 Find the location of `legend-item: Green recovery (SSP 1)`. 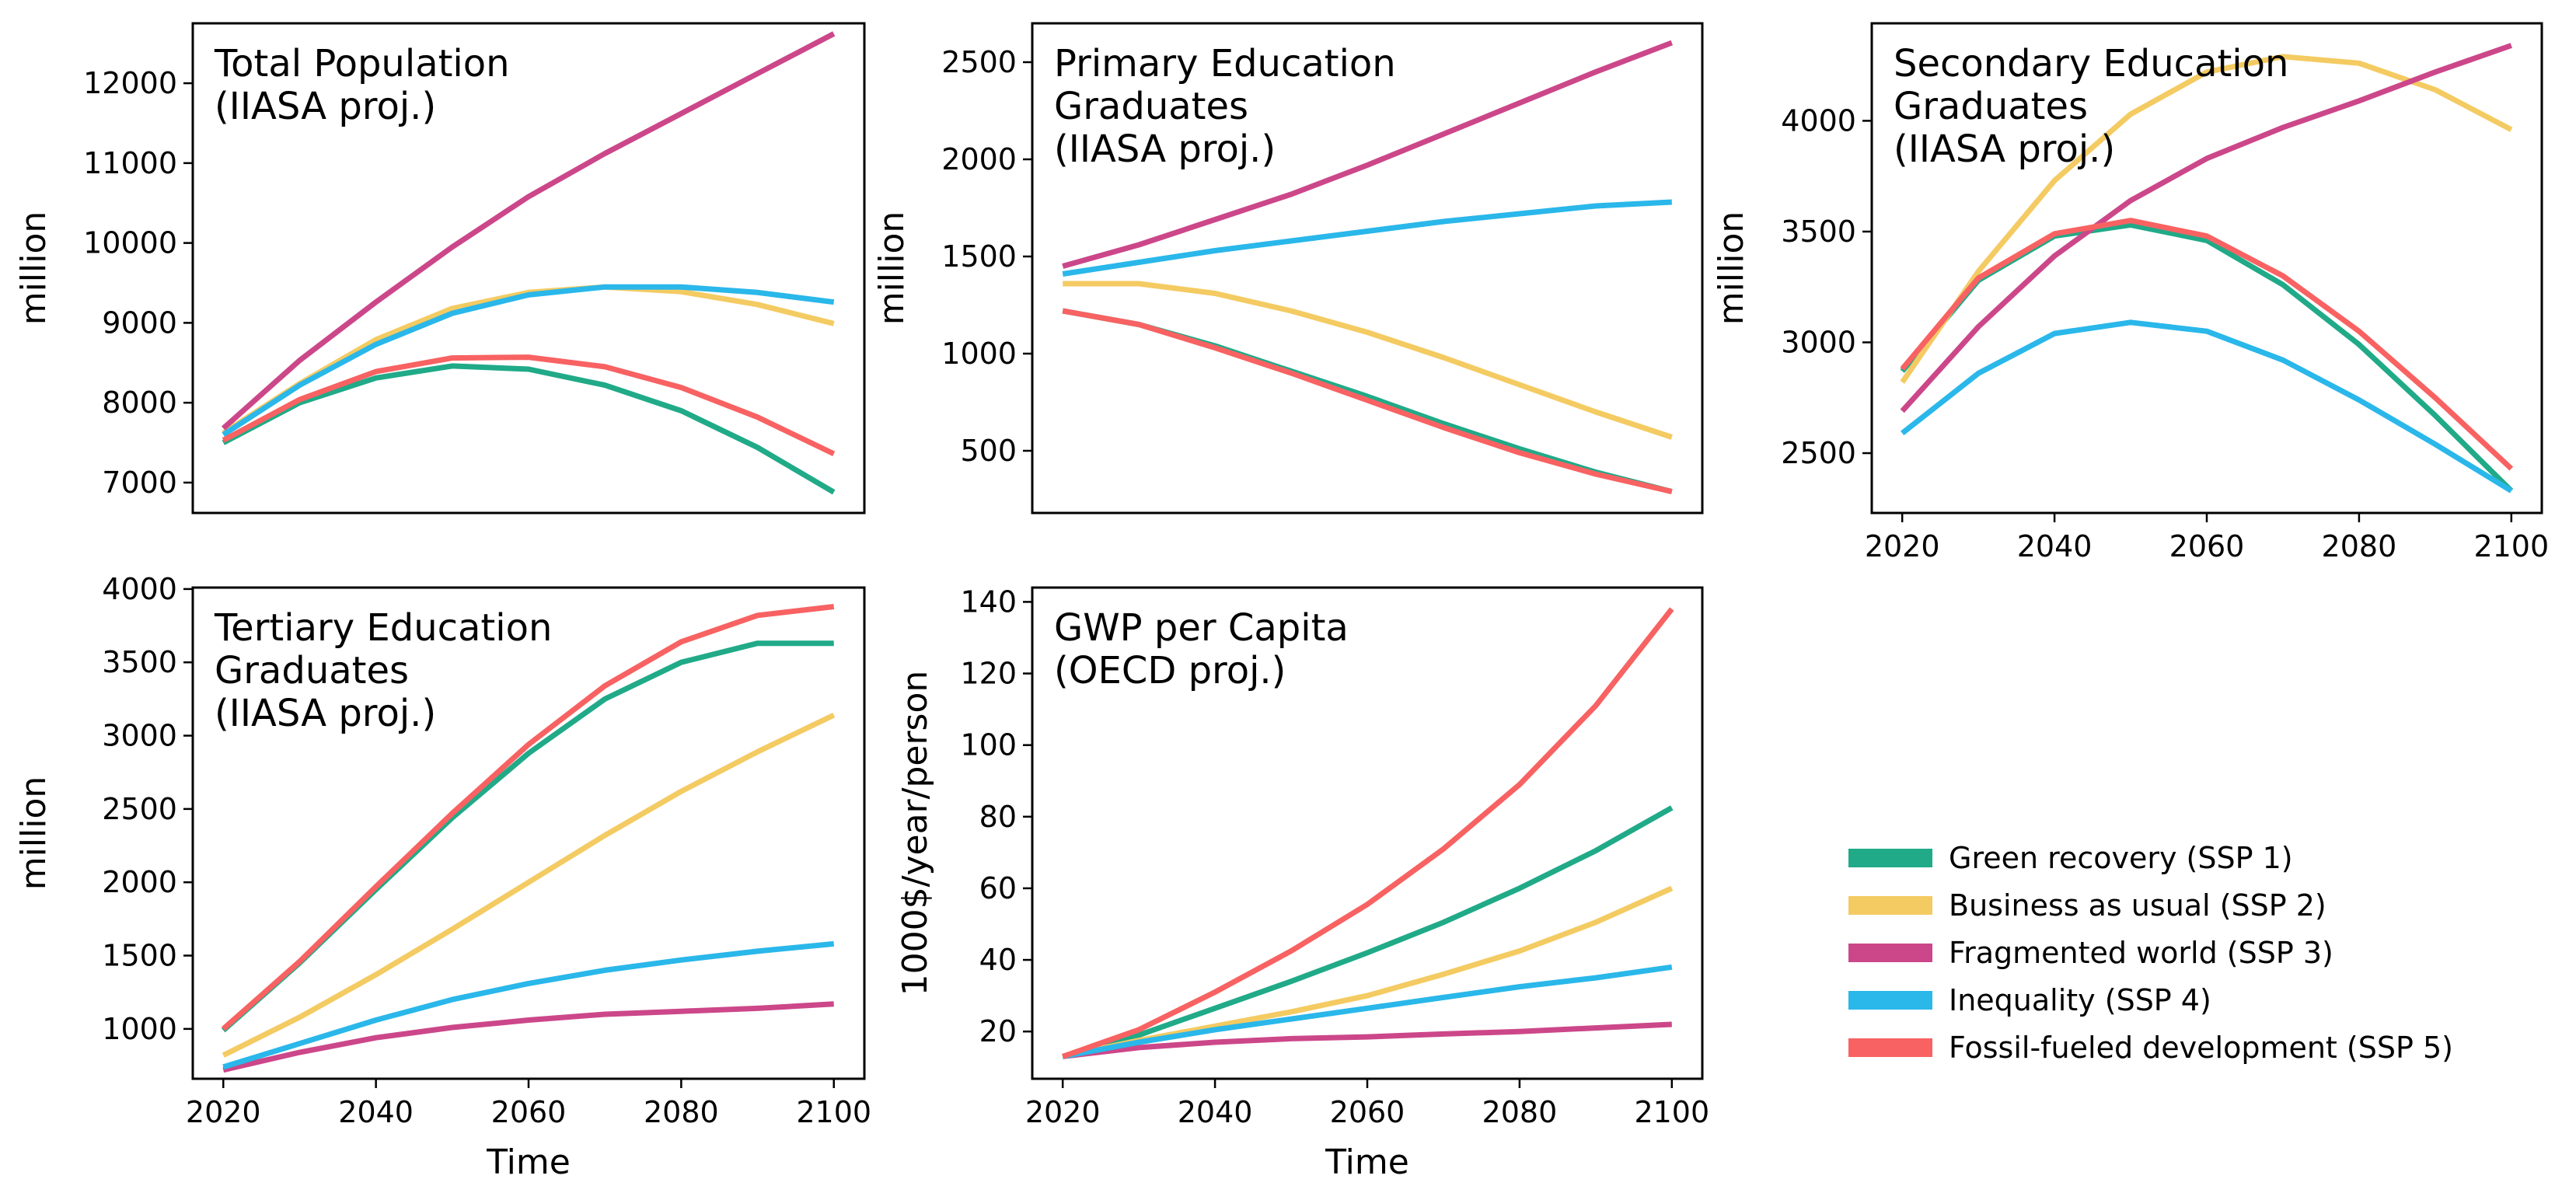

legend-item: Green recovery (SSP 1) is located at coordinates (2070, 858).